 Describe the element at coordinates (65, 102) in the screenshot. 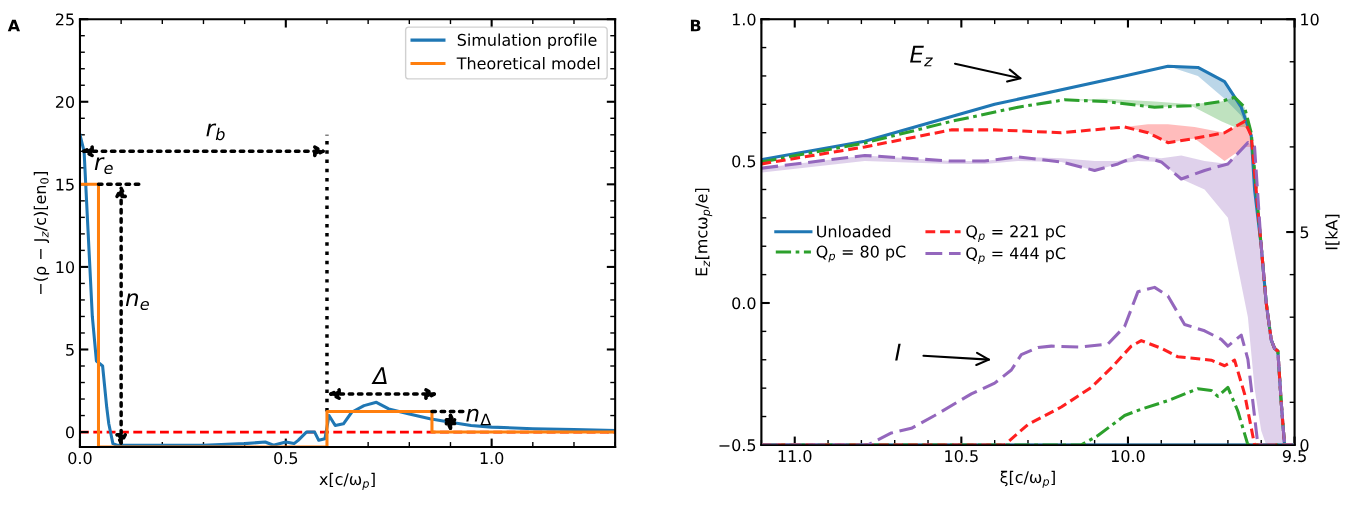

I see `y-tick-label: 20` at that location.